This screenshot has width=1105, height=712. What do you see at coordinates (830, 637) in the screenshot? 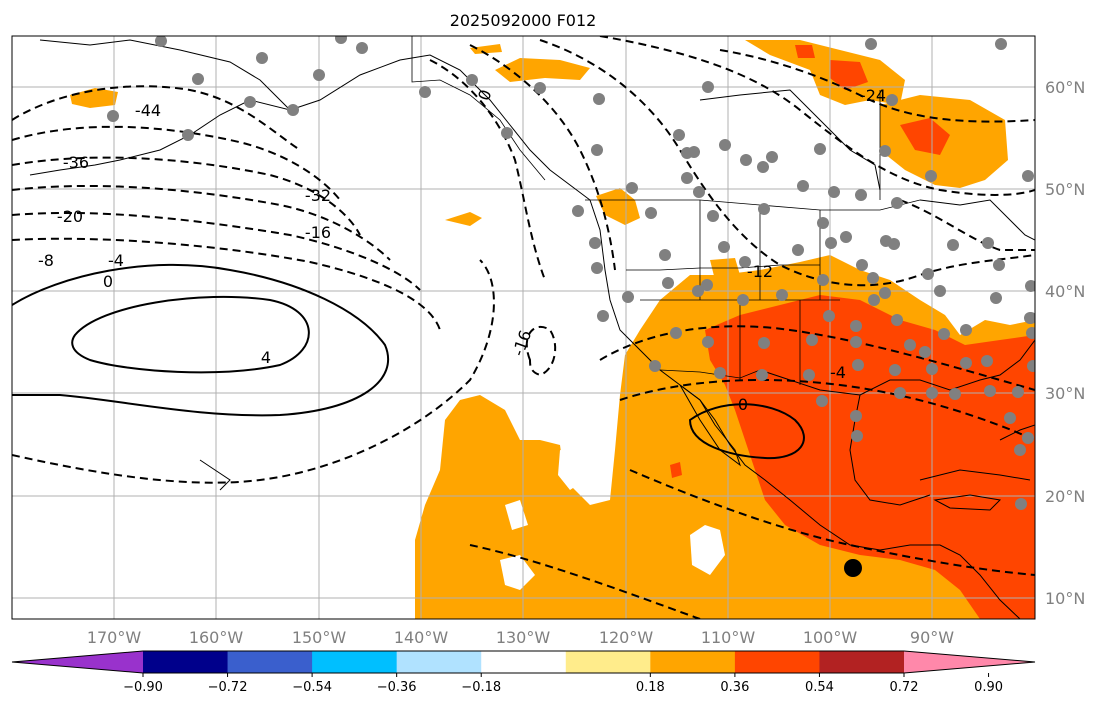
I see `lon-tick-label: 100°W` at bounding box center [830, 637].